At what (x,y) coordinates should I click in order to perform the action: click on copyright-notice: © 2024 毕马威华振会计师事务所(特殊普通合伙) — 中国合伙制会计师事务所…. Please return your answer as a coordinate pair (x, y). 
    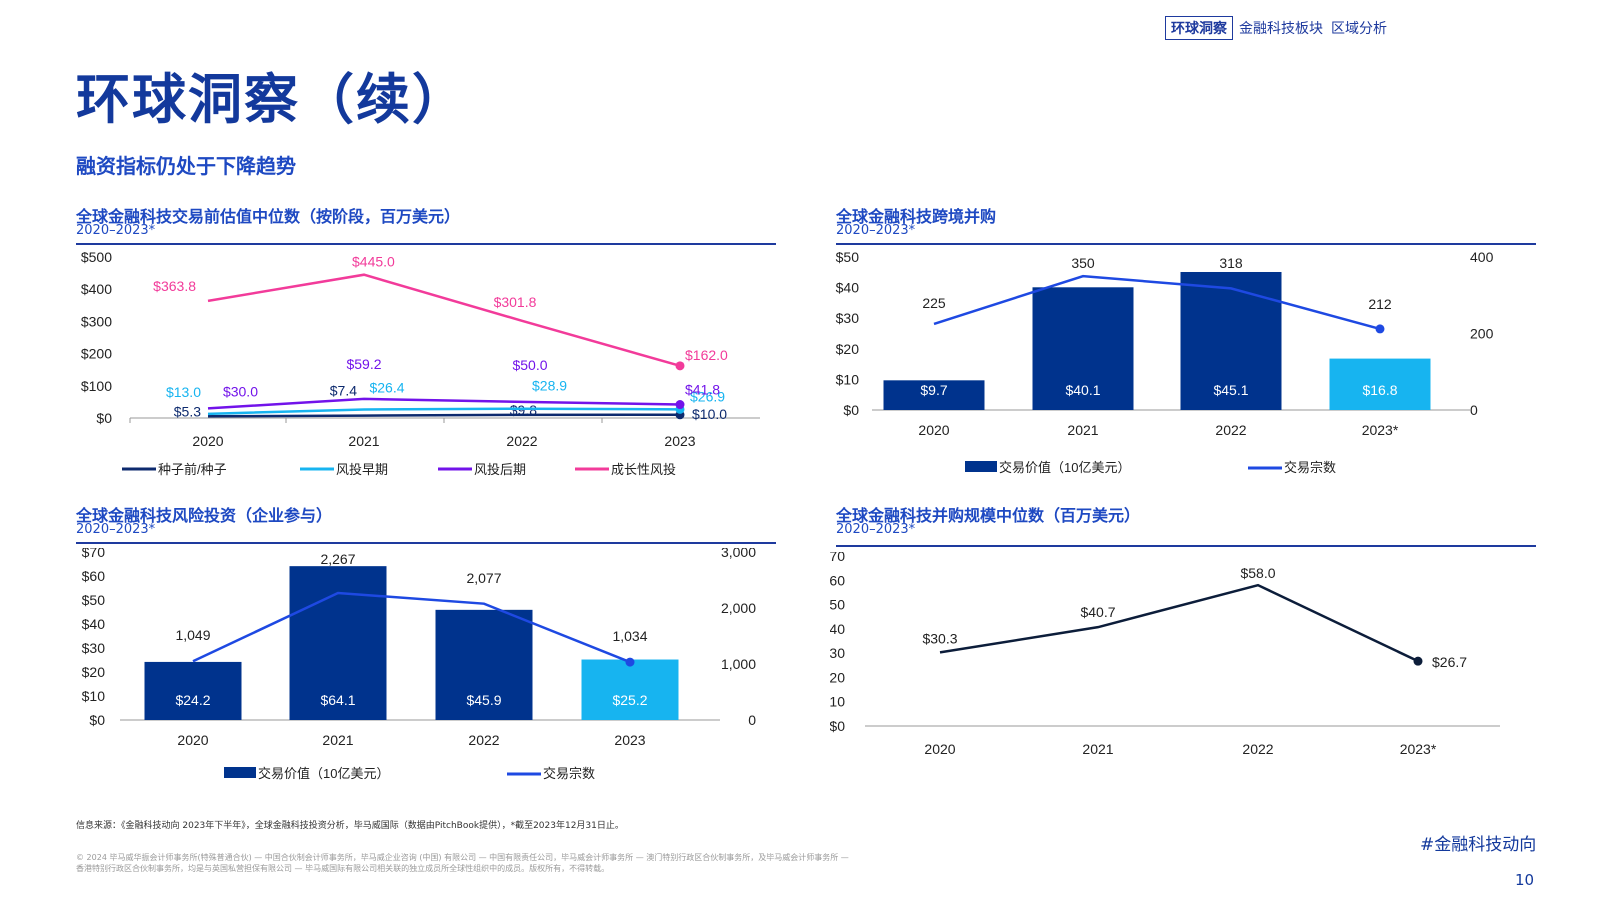
    Looking at the image, I should click on (566, 863).